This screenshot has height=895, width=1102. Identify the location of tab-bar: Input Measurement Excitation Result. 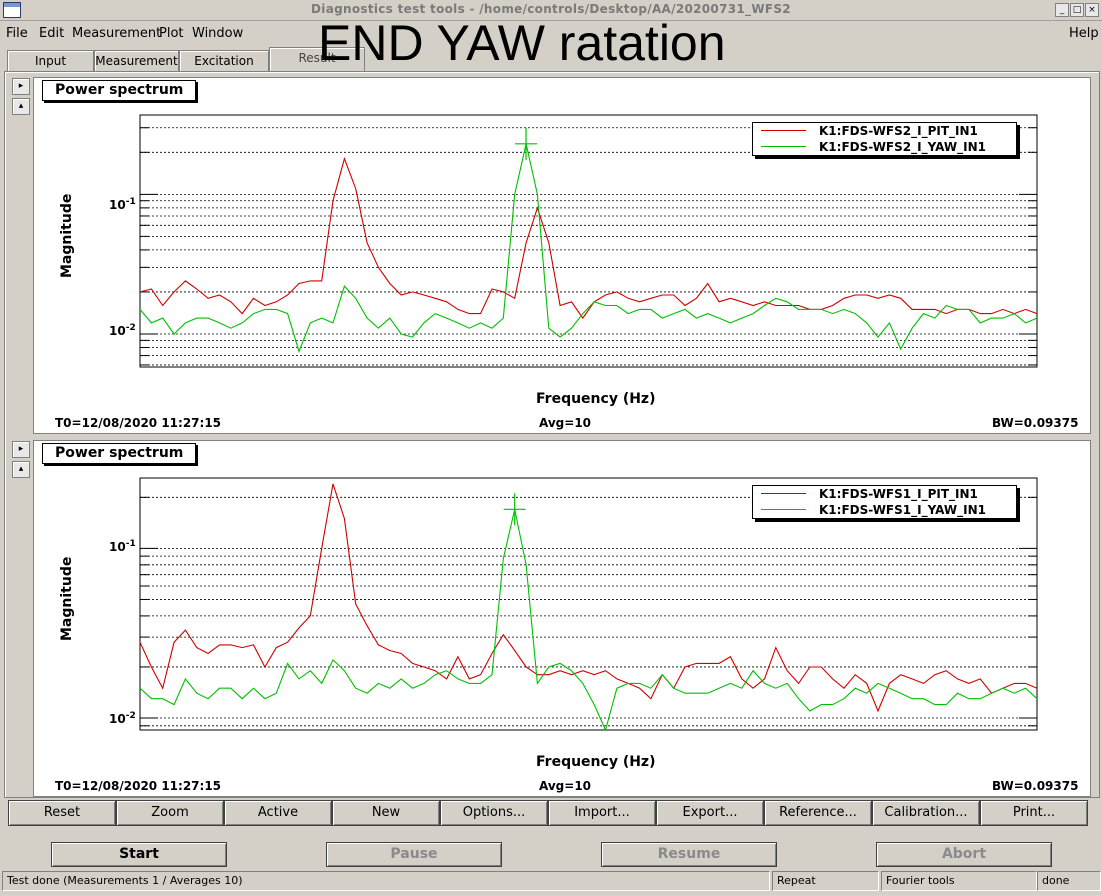
(551, 59).